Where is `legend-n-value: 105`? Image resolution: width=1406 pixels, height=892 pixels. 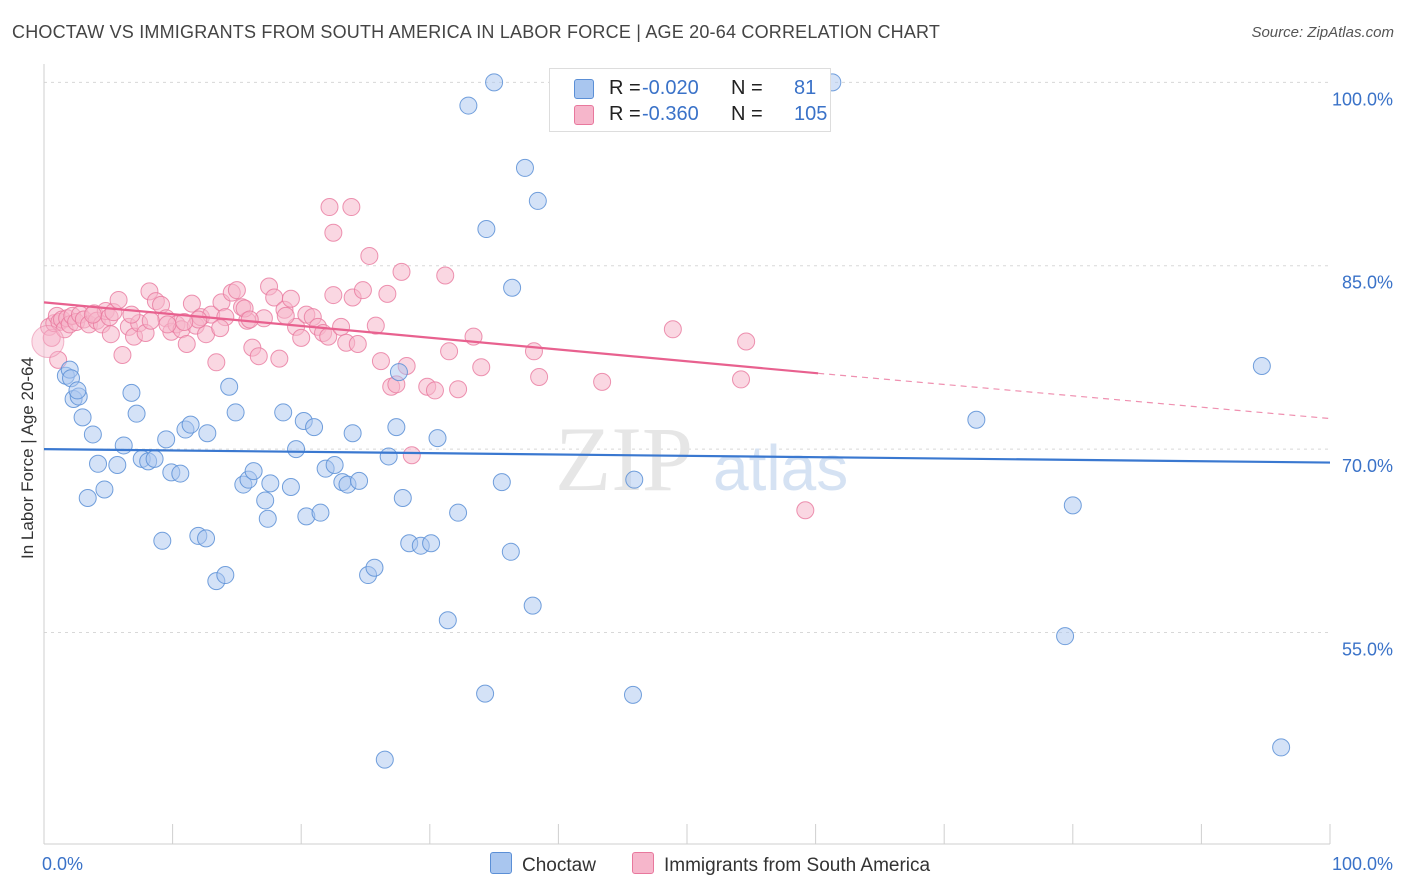 legend-n-value: 105 is located at coordinates (811, 114).